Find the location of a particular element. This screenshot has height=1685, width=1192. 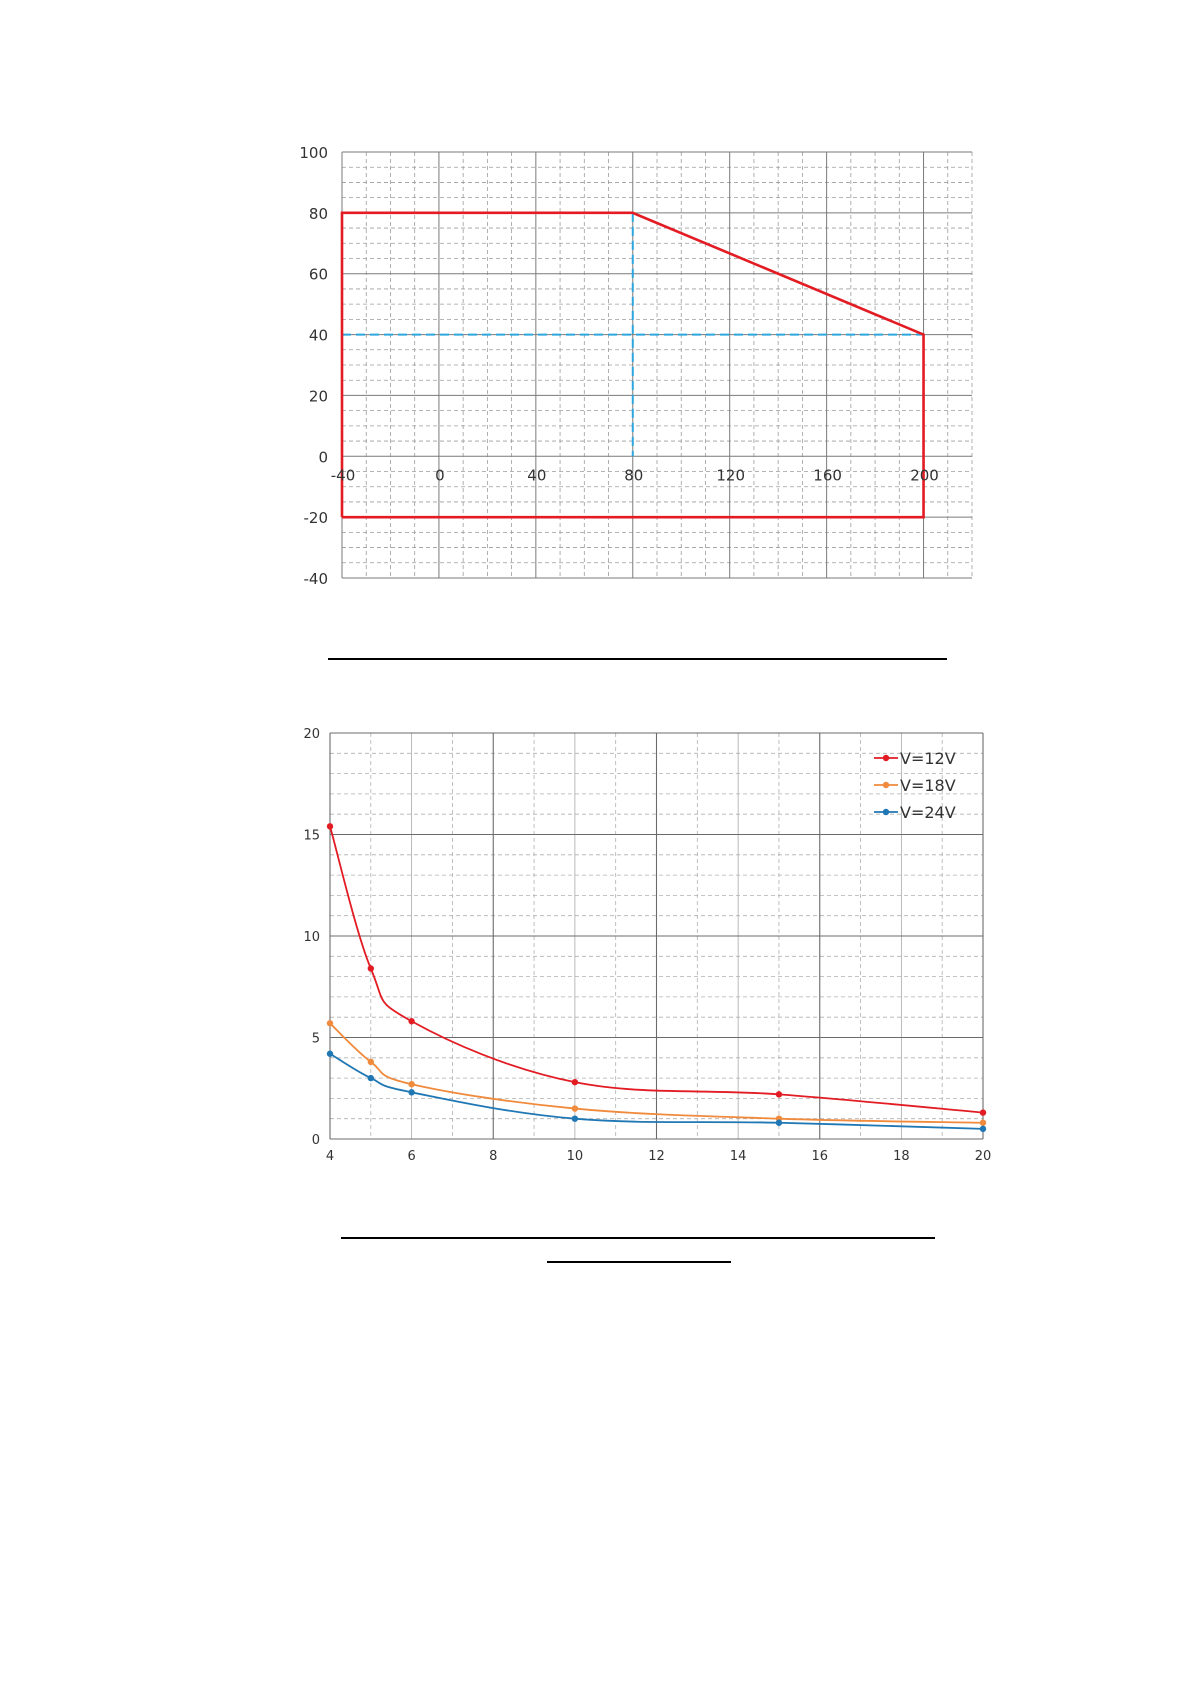

chart1-minor-grid is located at coordinates (657, 365).